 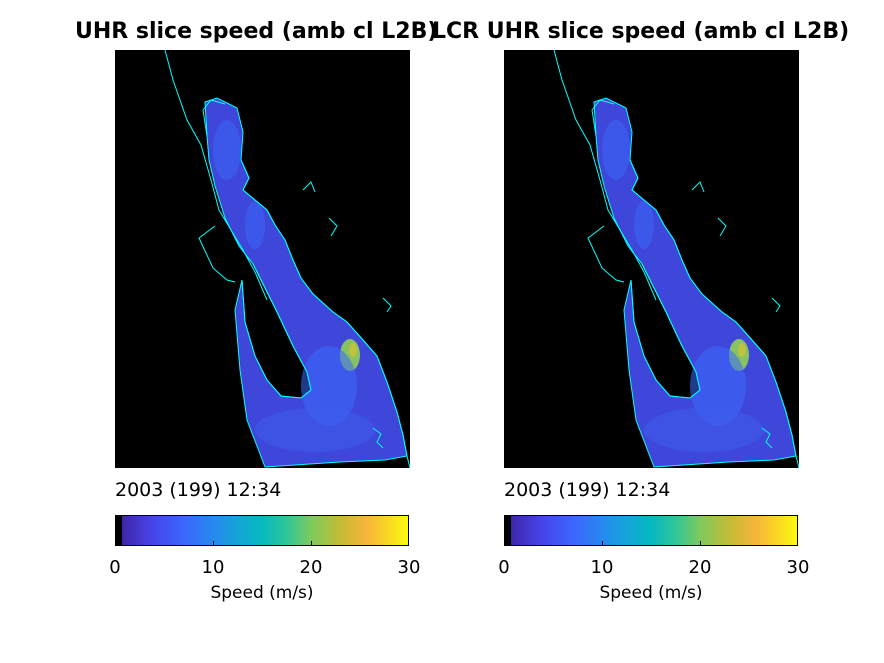 I want to click on right-colorbar-tick: 0, so click(x=504, y=567).